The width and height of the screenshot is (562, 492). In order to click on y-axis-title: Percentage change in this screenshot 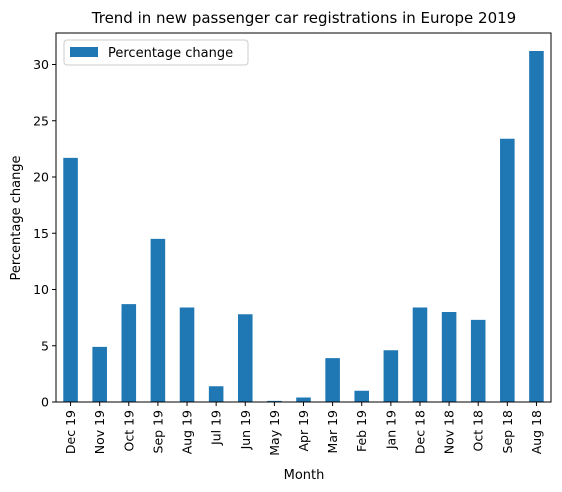, I will do `click(16, 217)`.